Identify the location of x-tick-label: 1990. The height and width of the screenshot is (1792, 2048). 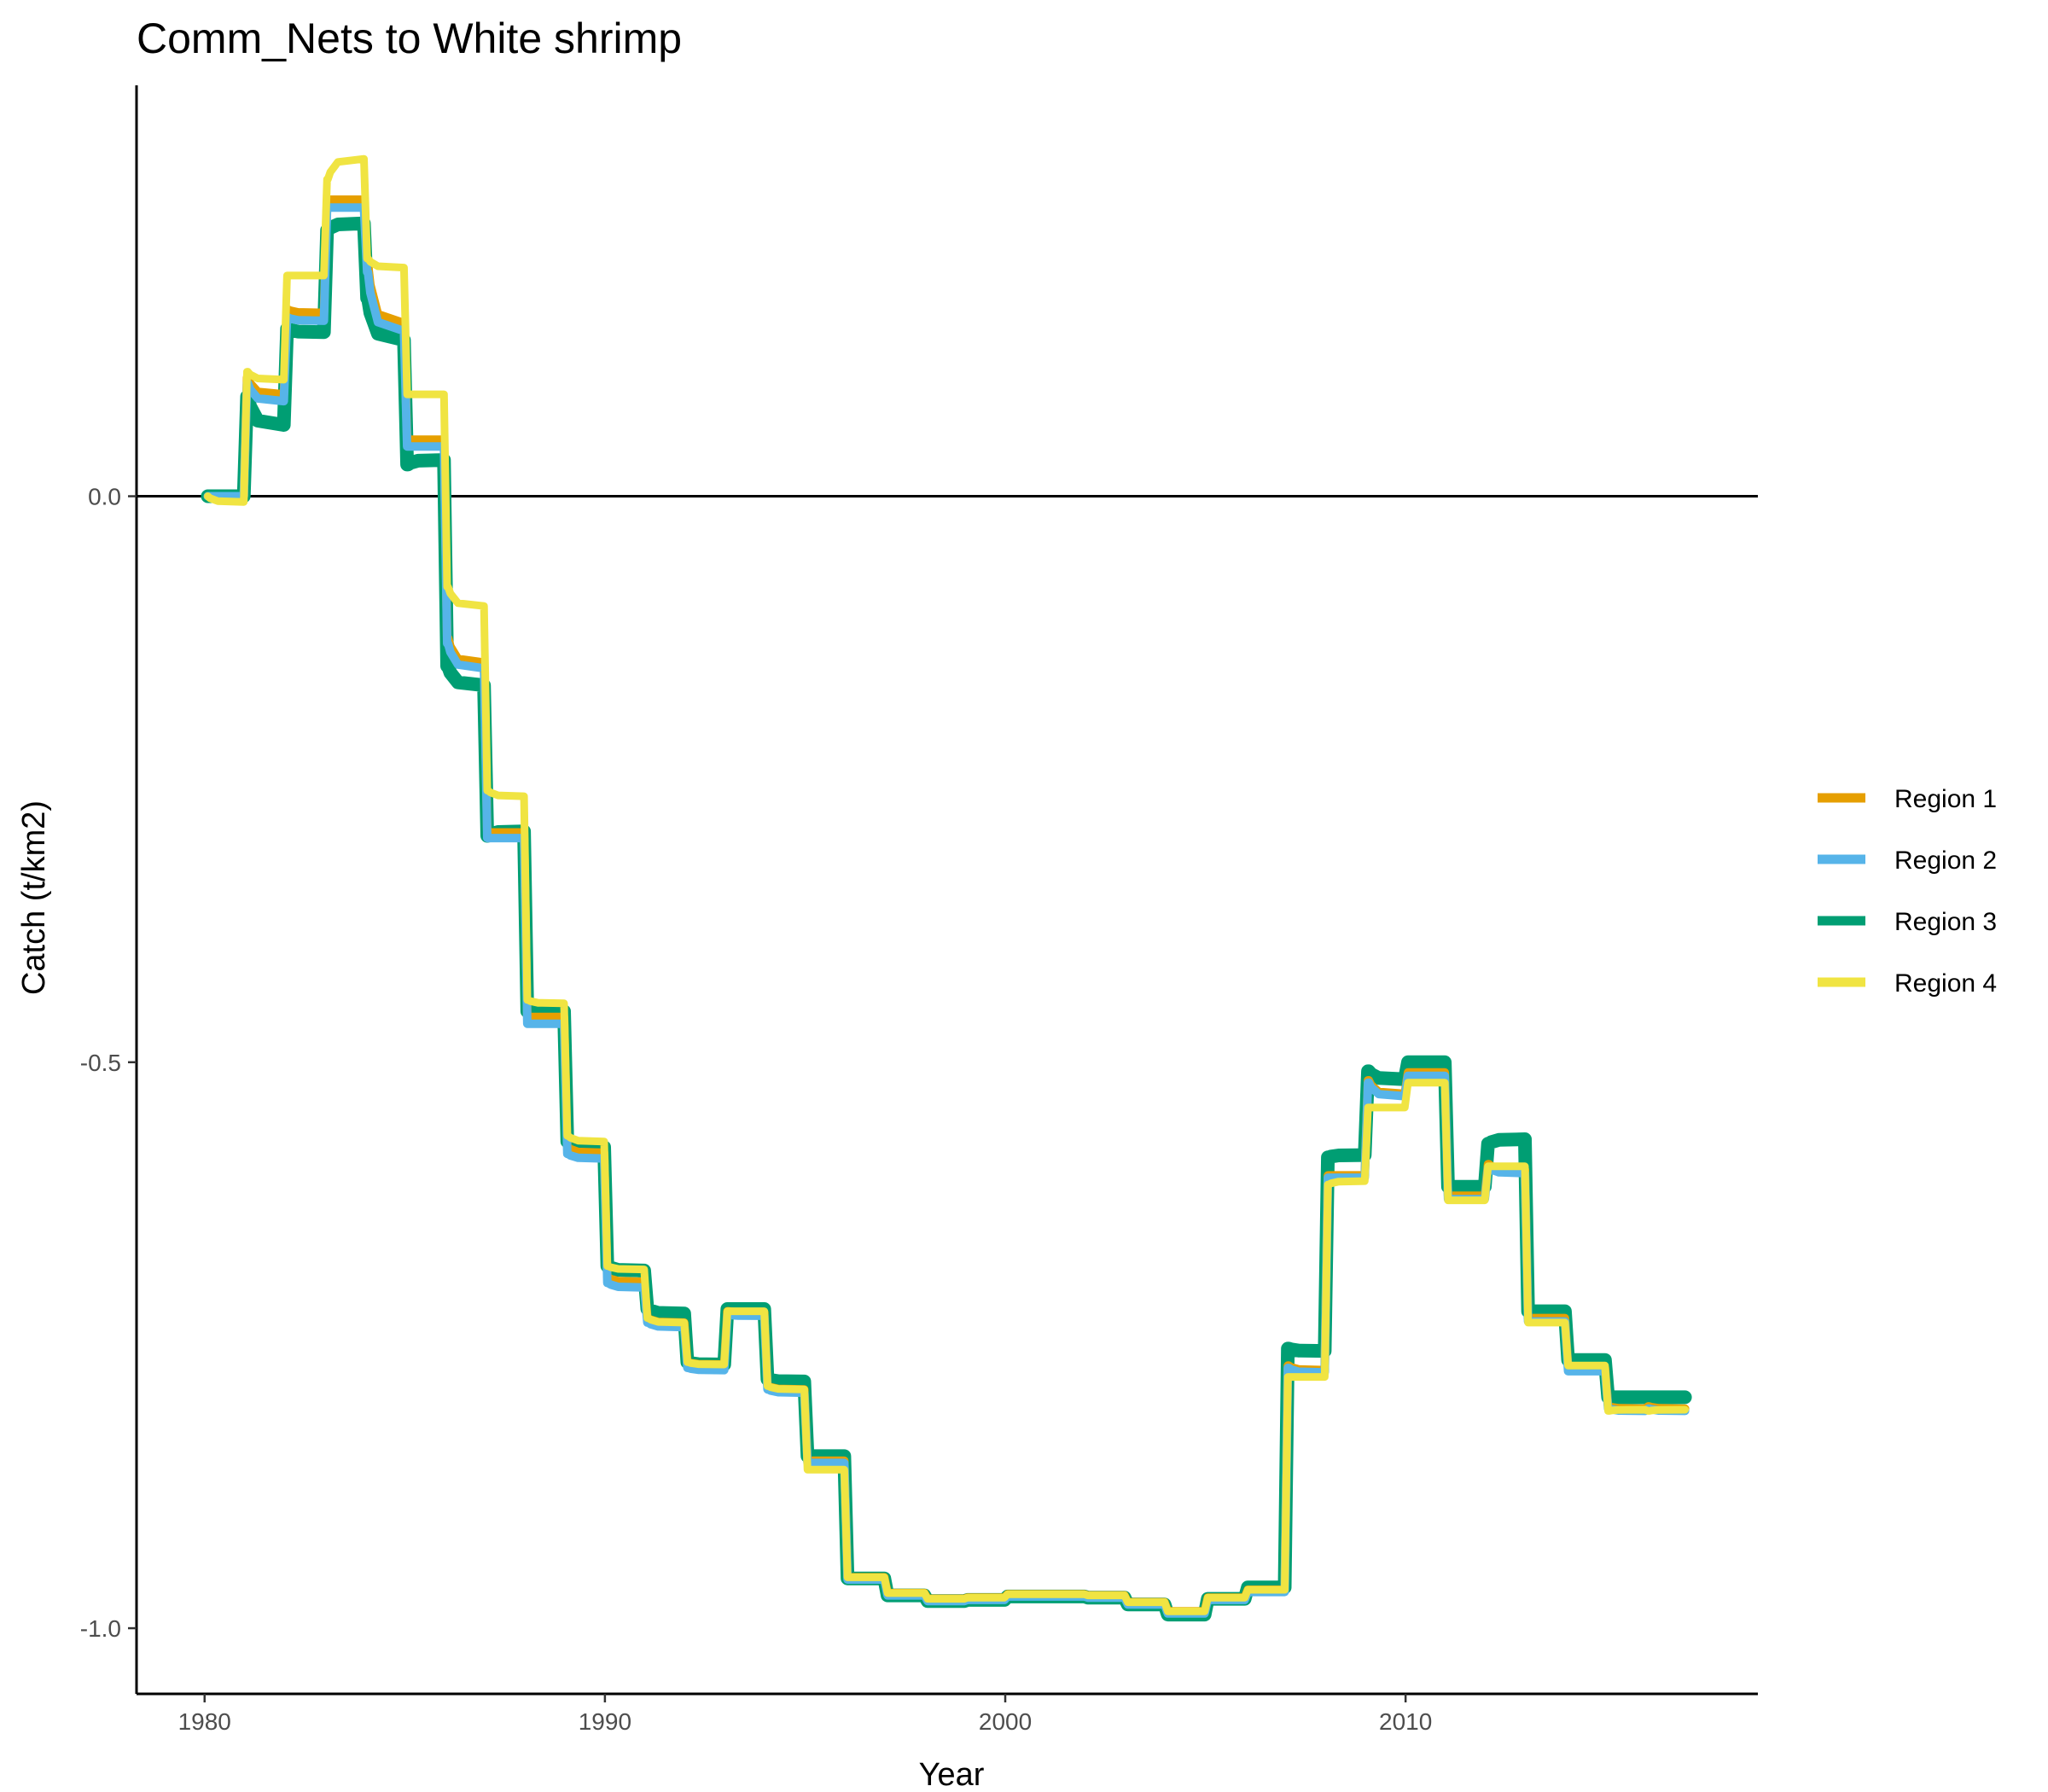
(605, 1721).